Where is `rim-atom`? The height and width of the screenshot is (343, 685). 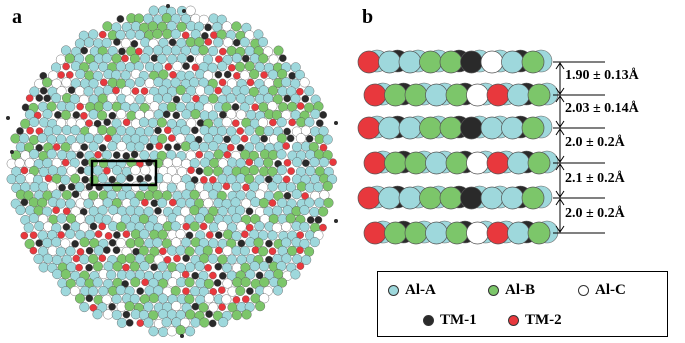
rim-atom is located at coordinates (184, 11).